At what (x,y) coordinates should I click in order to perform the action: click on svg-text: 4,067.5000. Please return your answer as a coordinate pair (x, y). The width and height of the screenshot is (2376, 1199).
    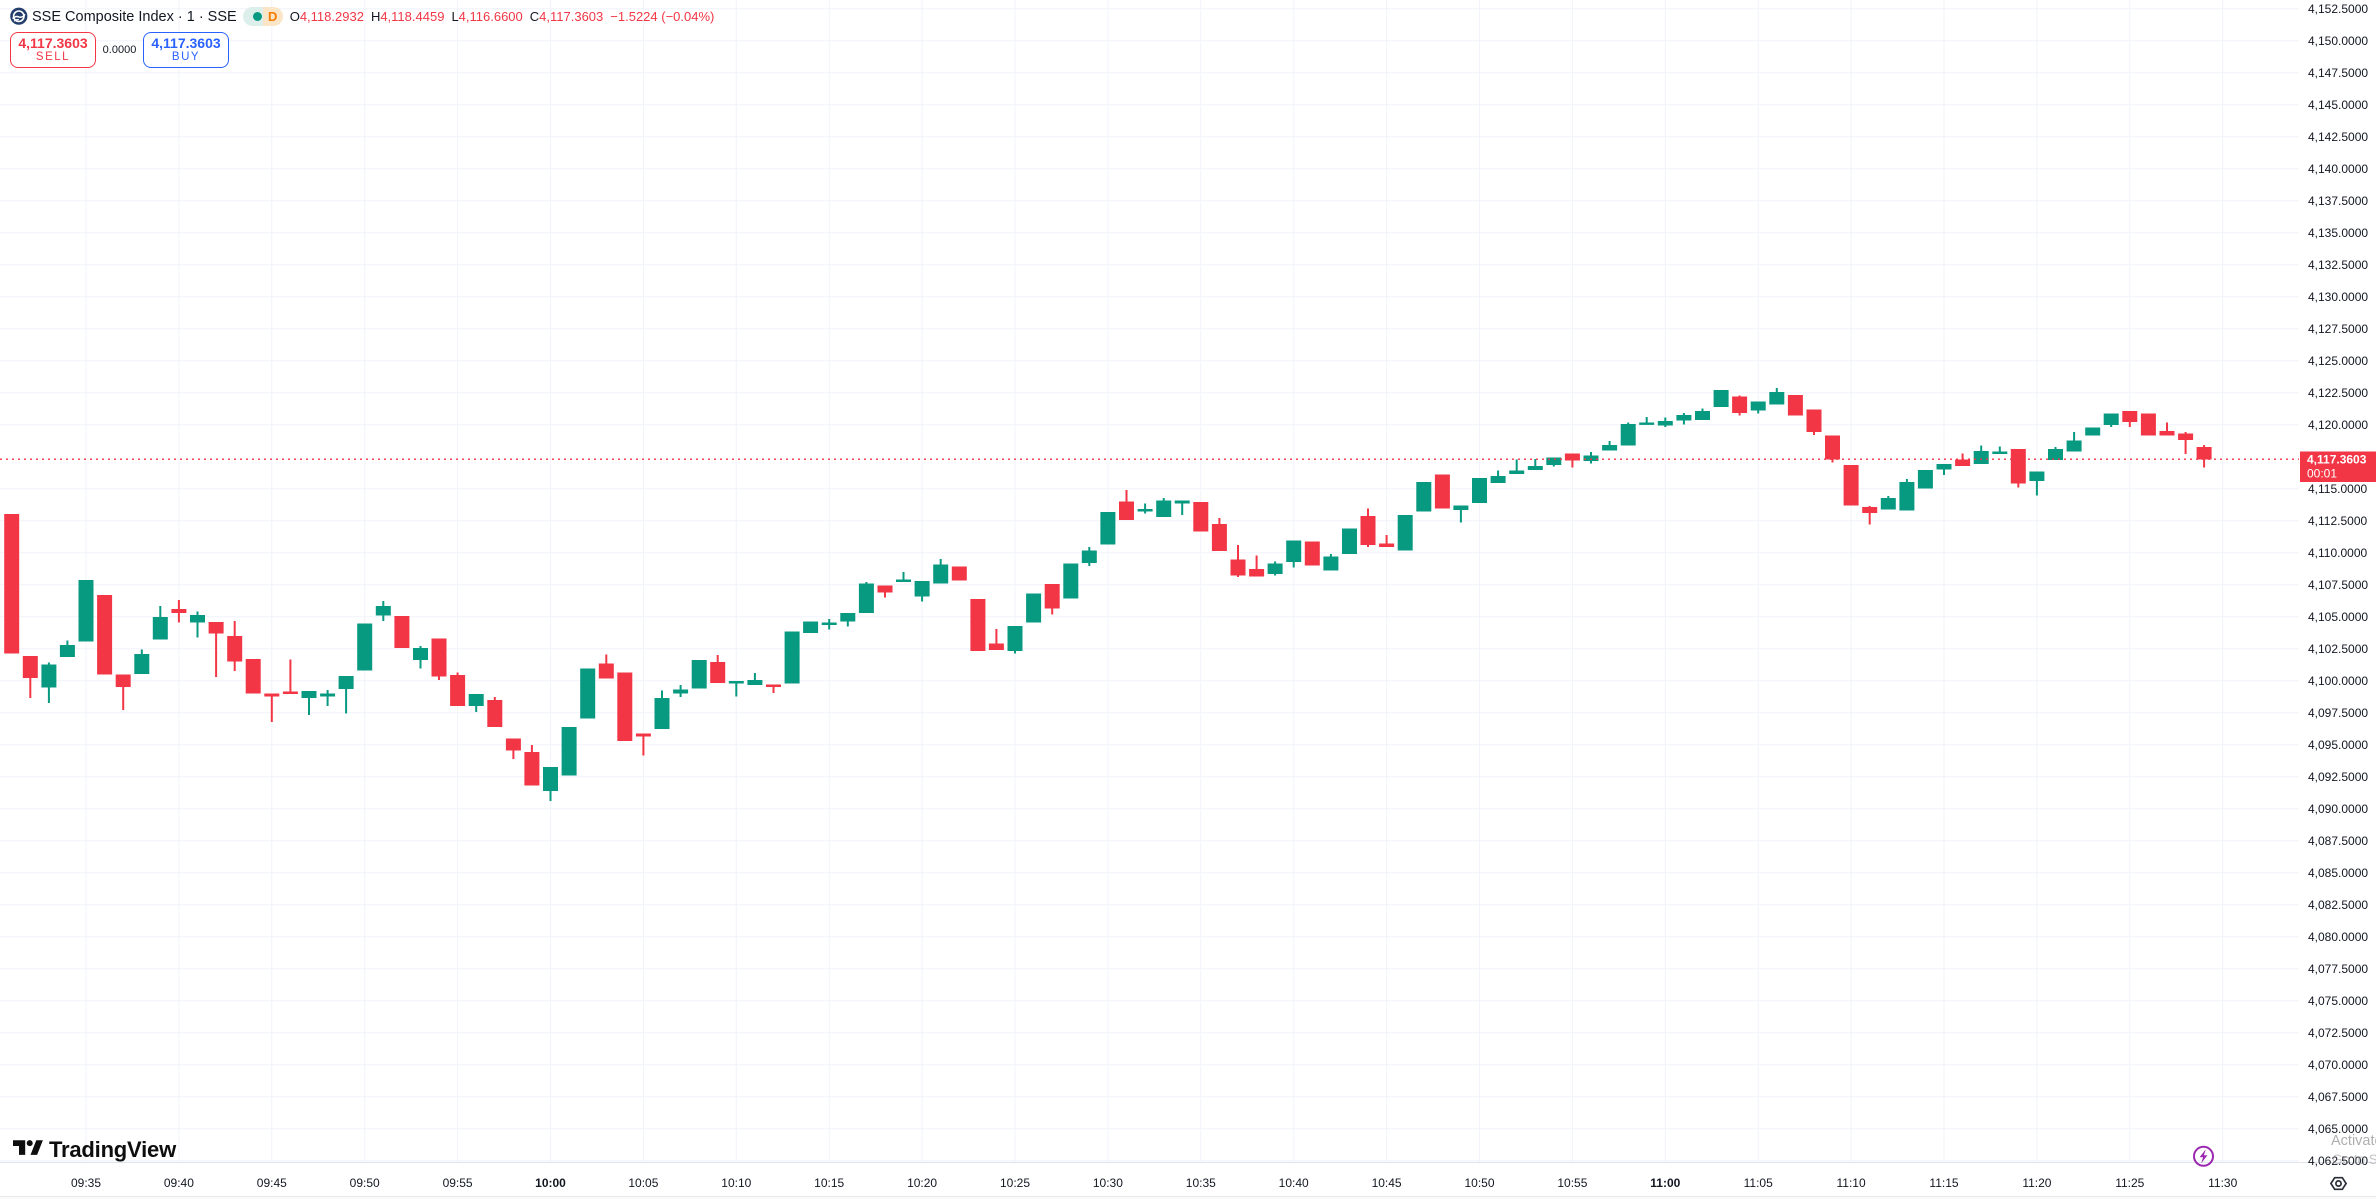
    Looking at the image, I should click on (2338, 1097).